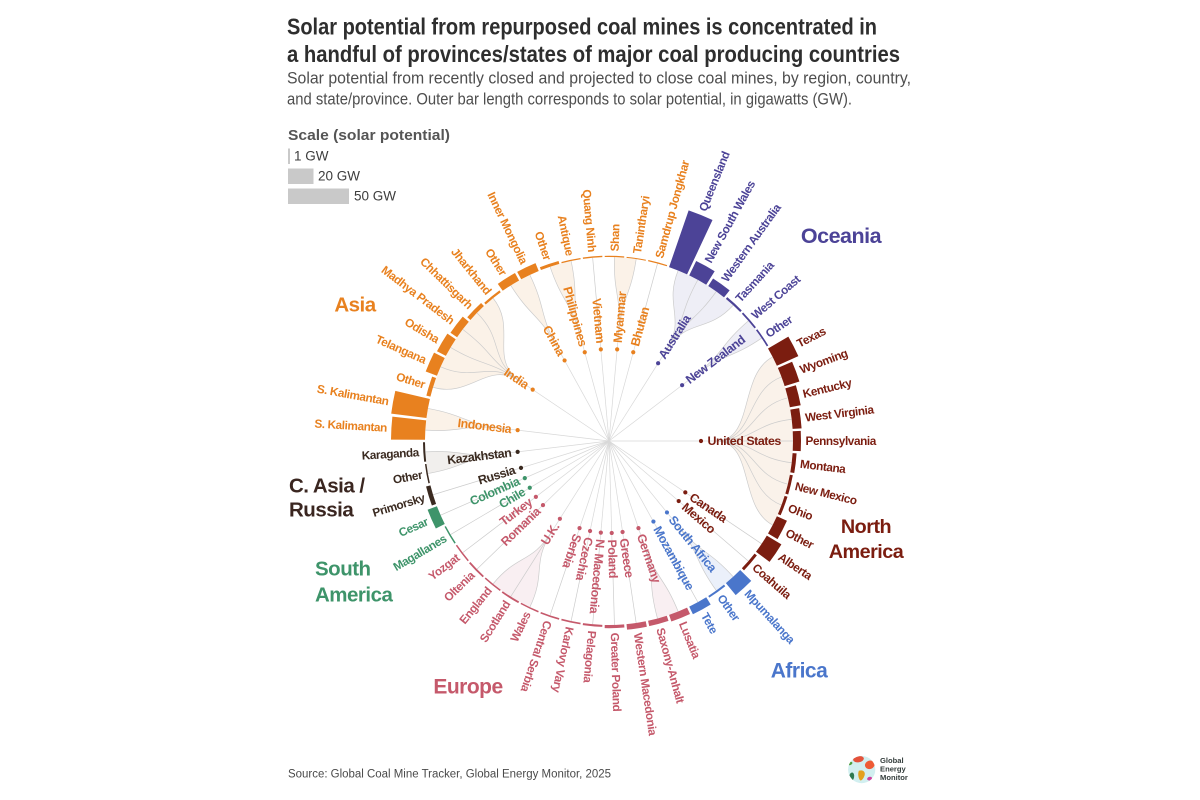 The height and width of the screenshot is (800, 1200). What do you see at coordinates (620, 317) in the screenshot?
I see `svg-text: Myanmar` at bounding box center [620, 317].